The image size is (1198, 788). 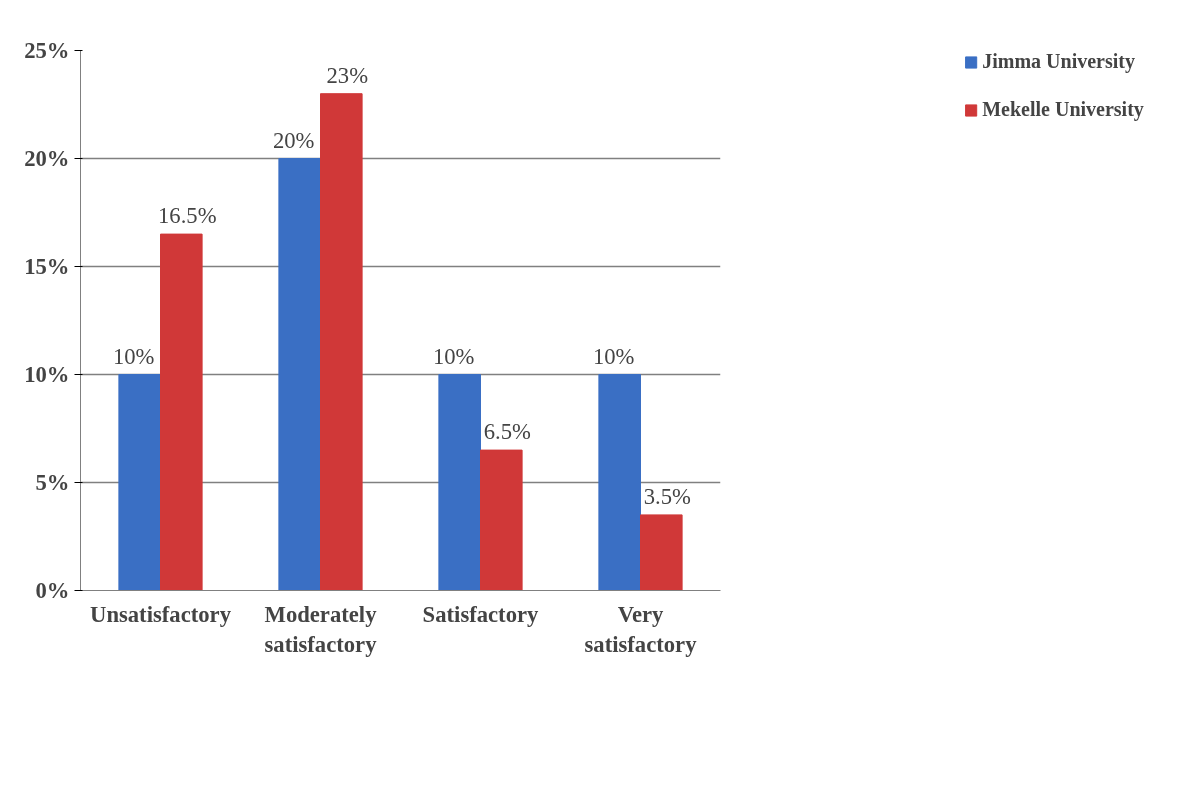 I want to click on y-tick-label: 20%, so click(x=47, y=158).